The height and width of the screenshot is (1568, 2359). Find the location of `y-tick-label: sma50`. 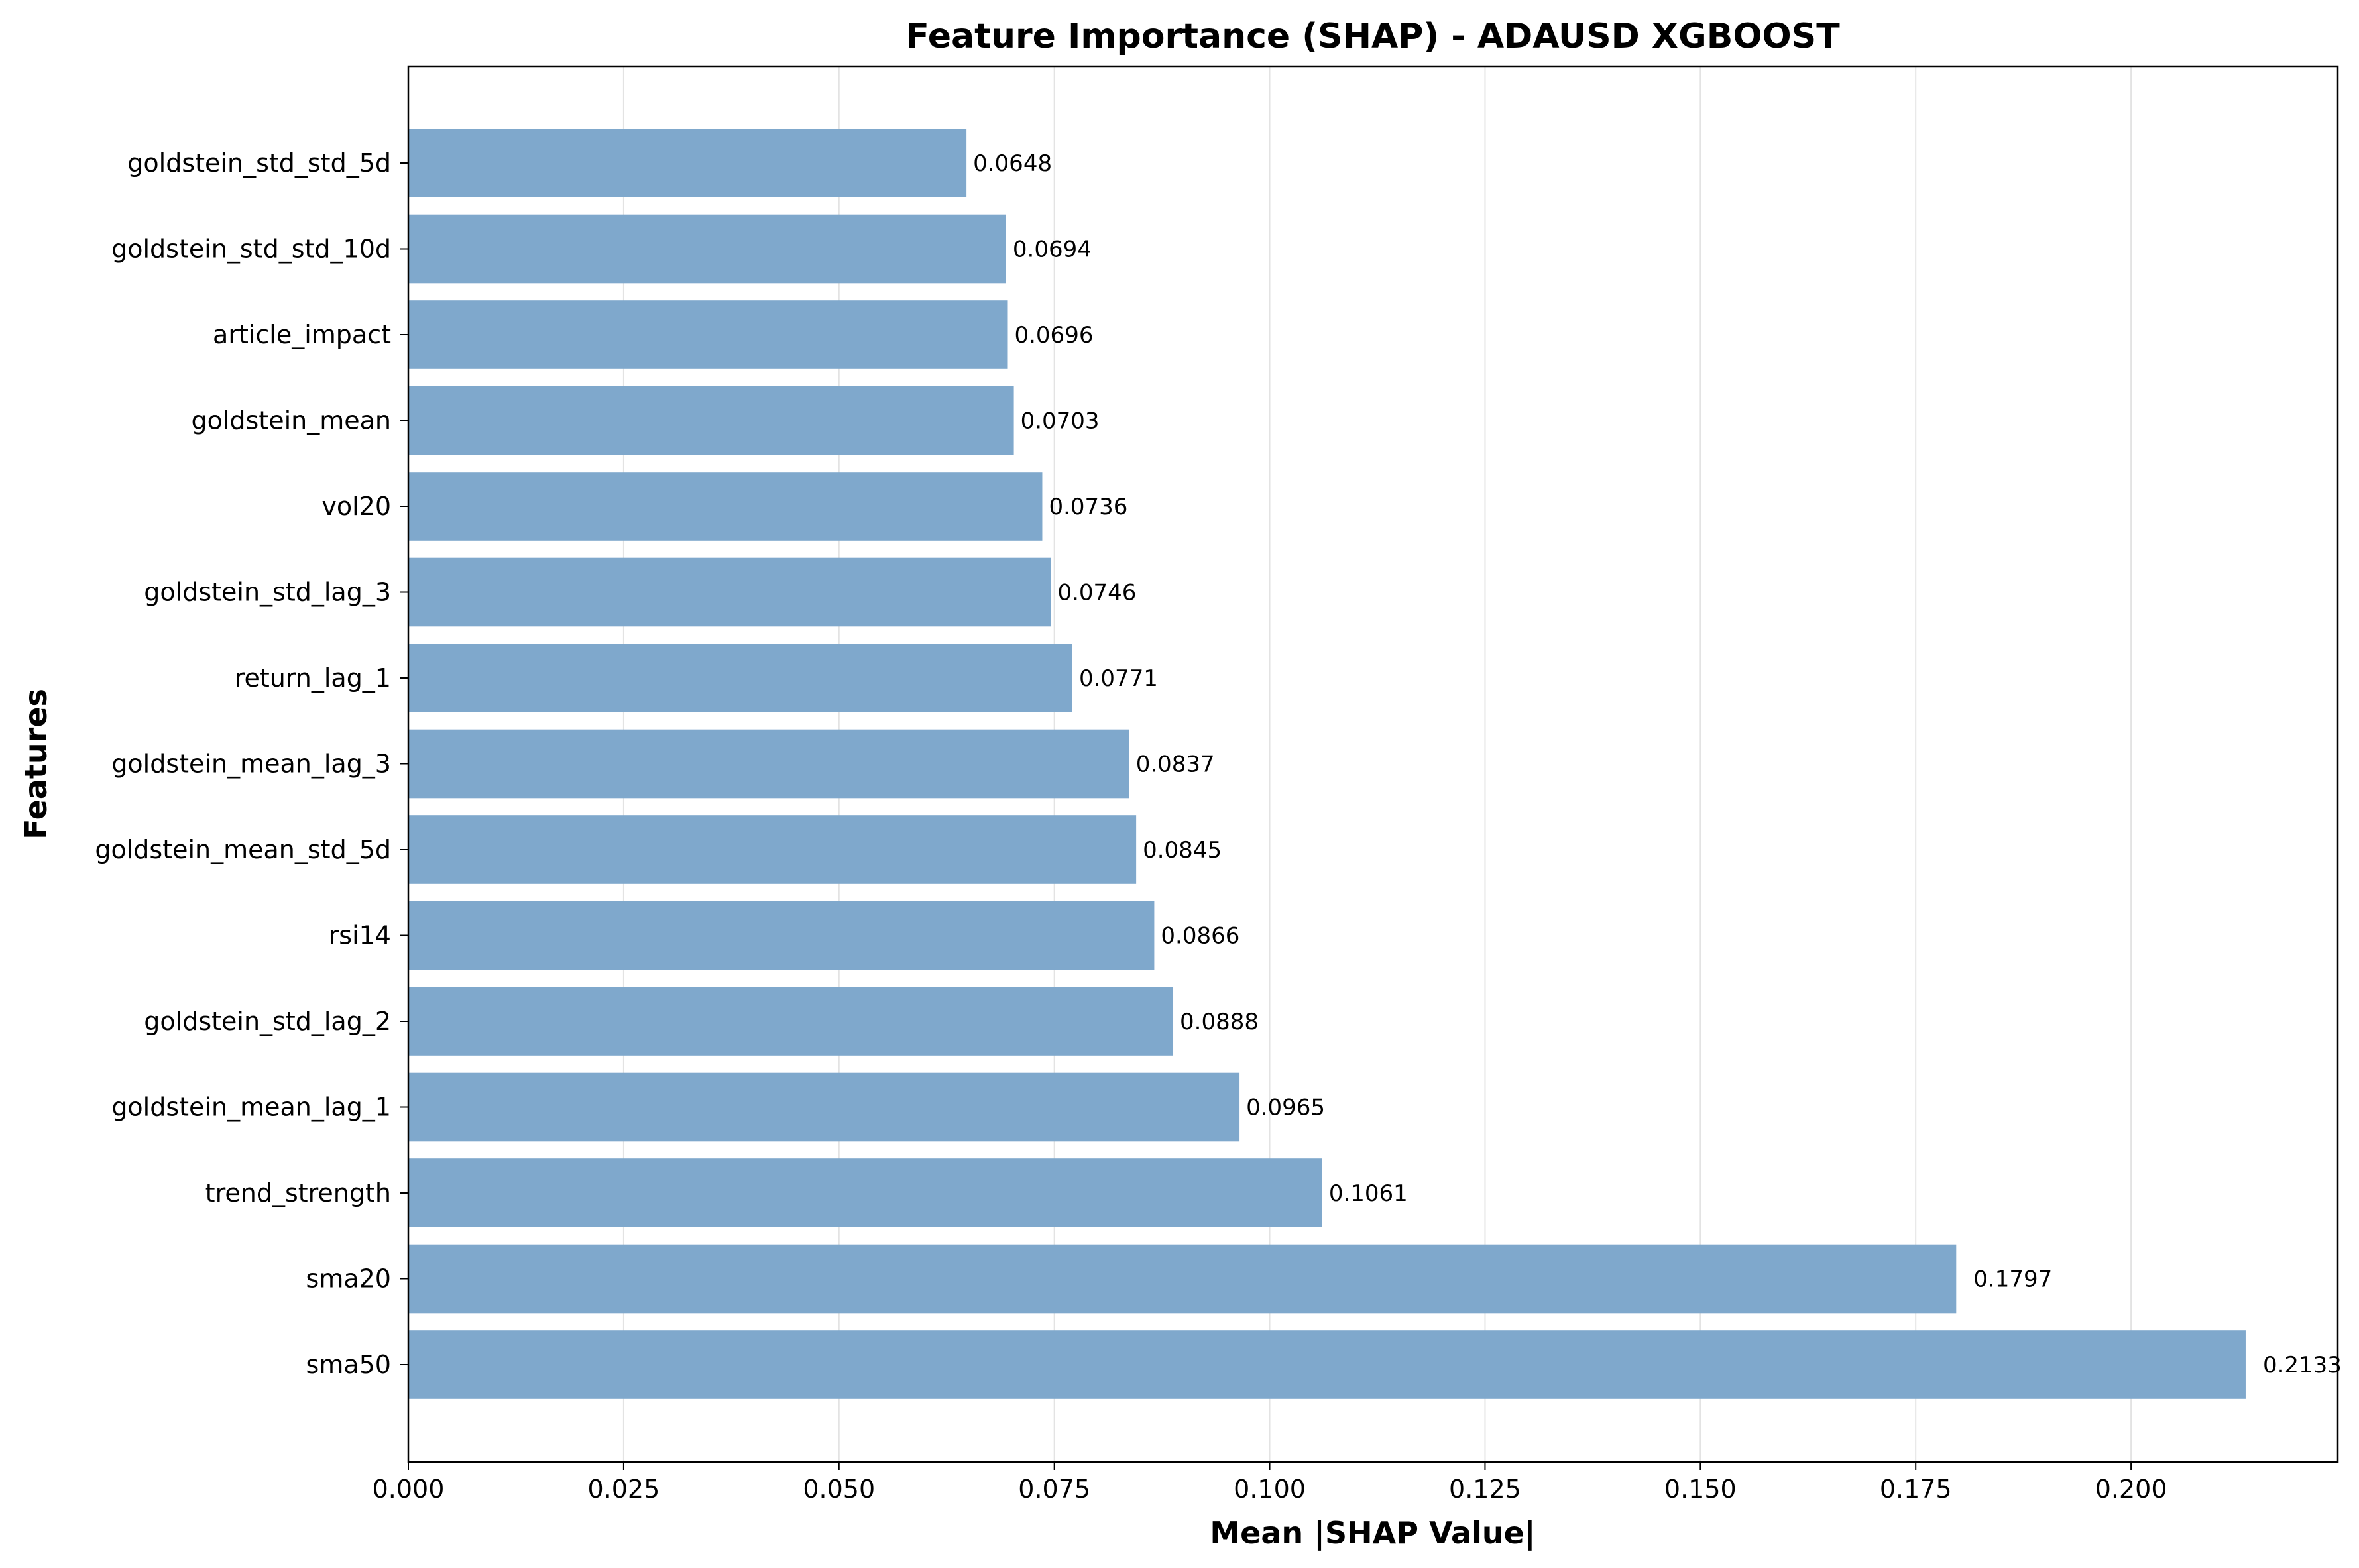

y-tick-label: sma50 is located at coordinates (349, 1365).